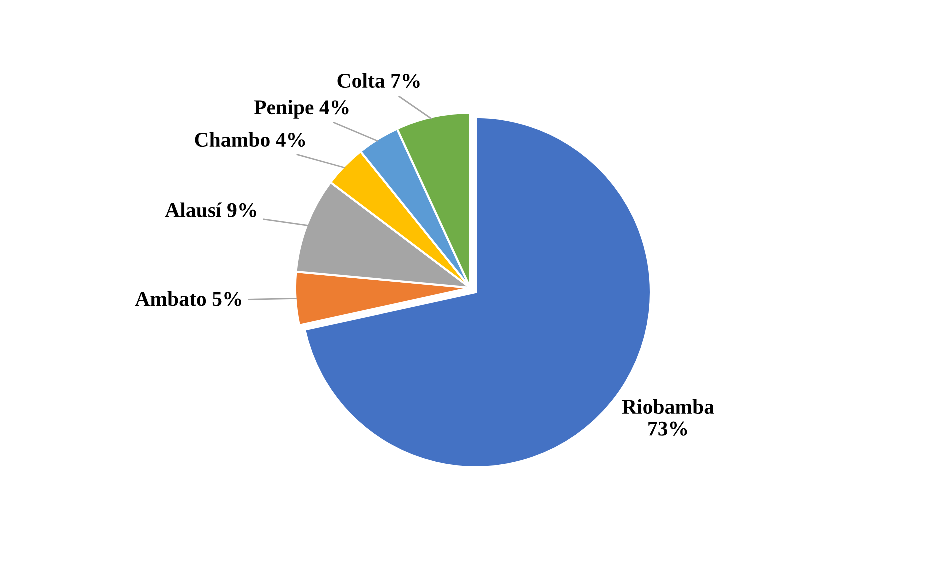 The width and height of the screenshot is (941, 570). What do you see at coordinates (668, 406) in the screenshot?
I see `slice-label: Riobamba` at bounding box center [668, 406].